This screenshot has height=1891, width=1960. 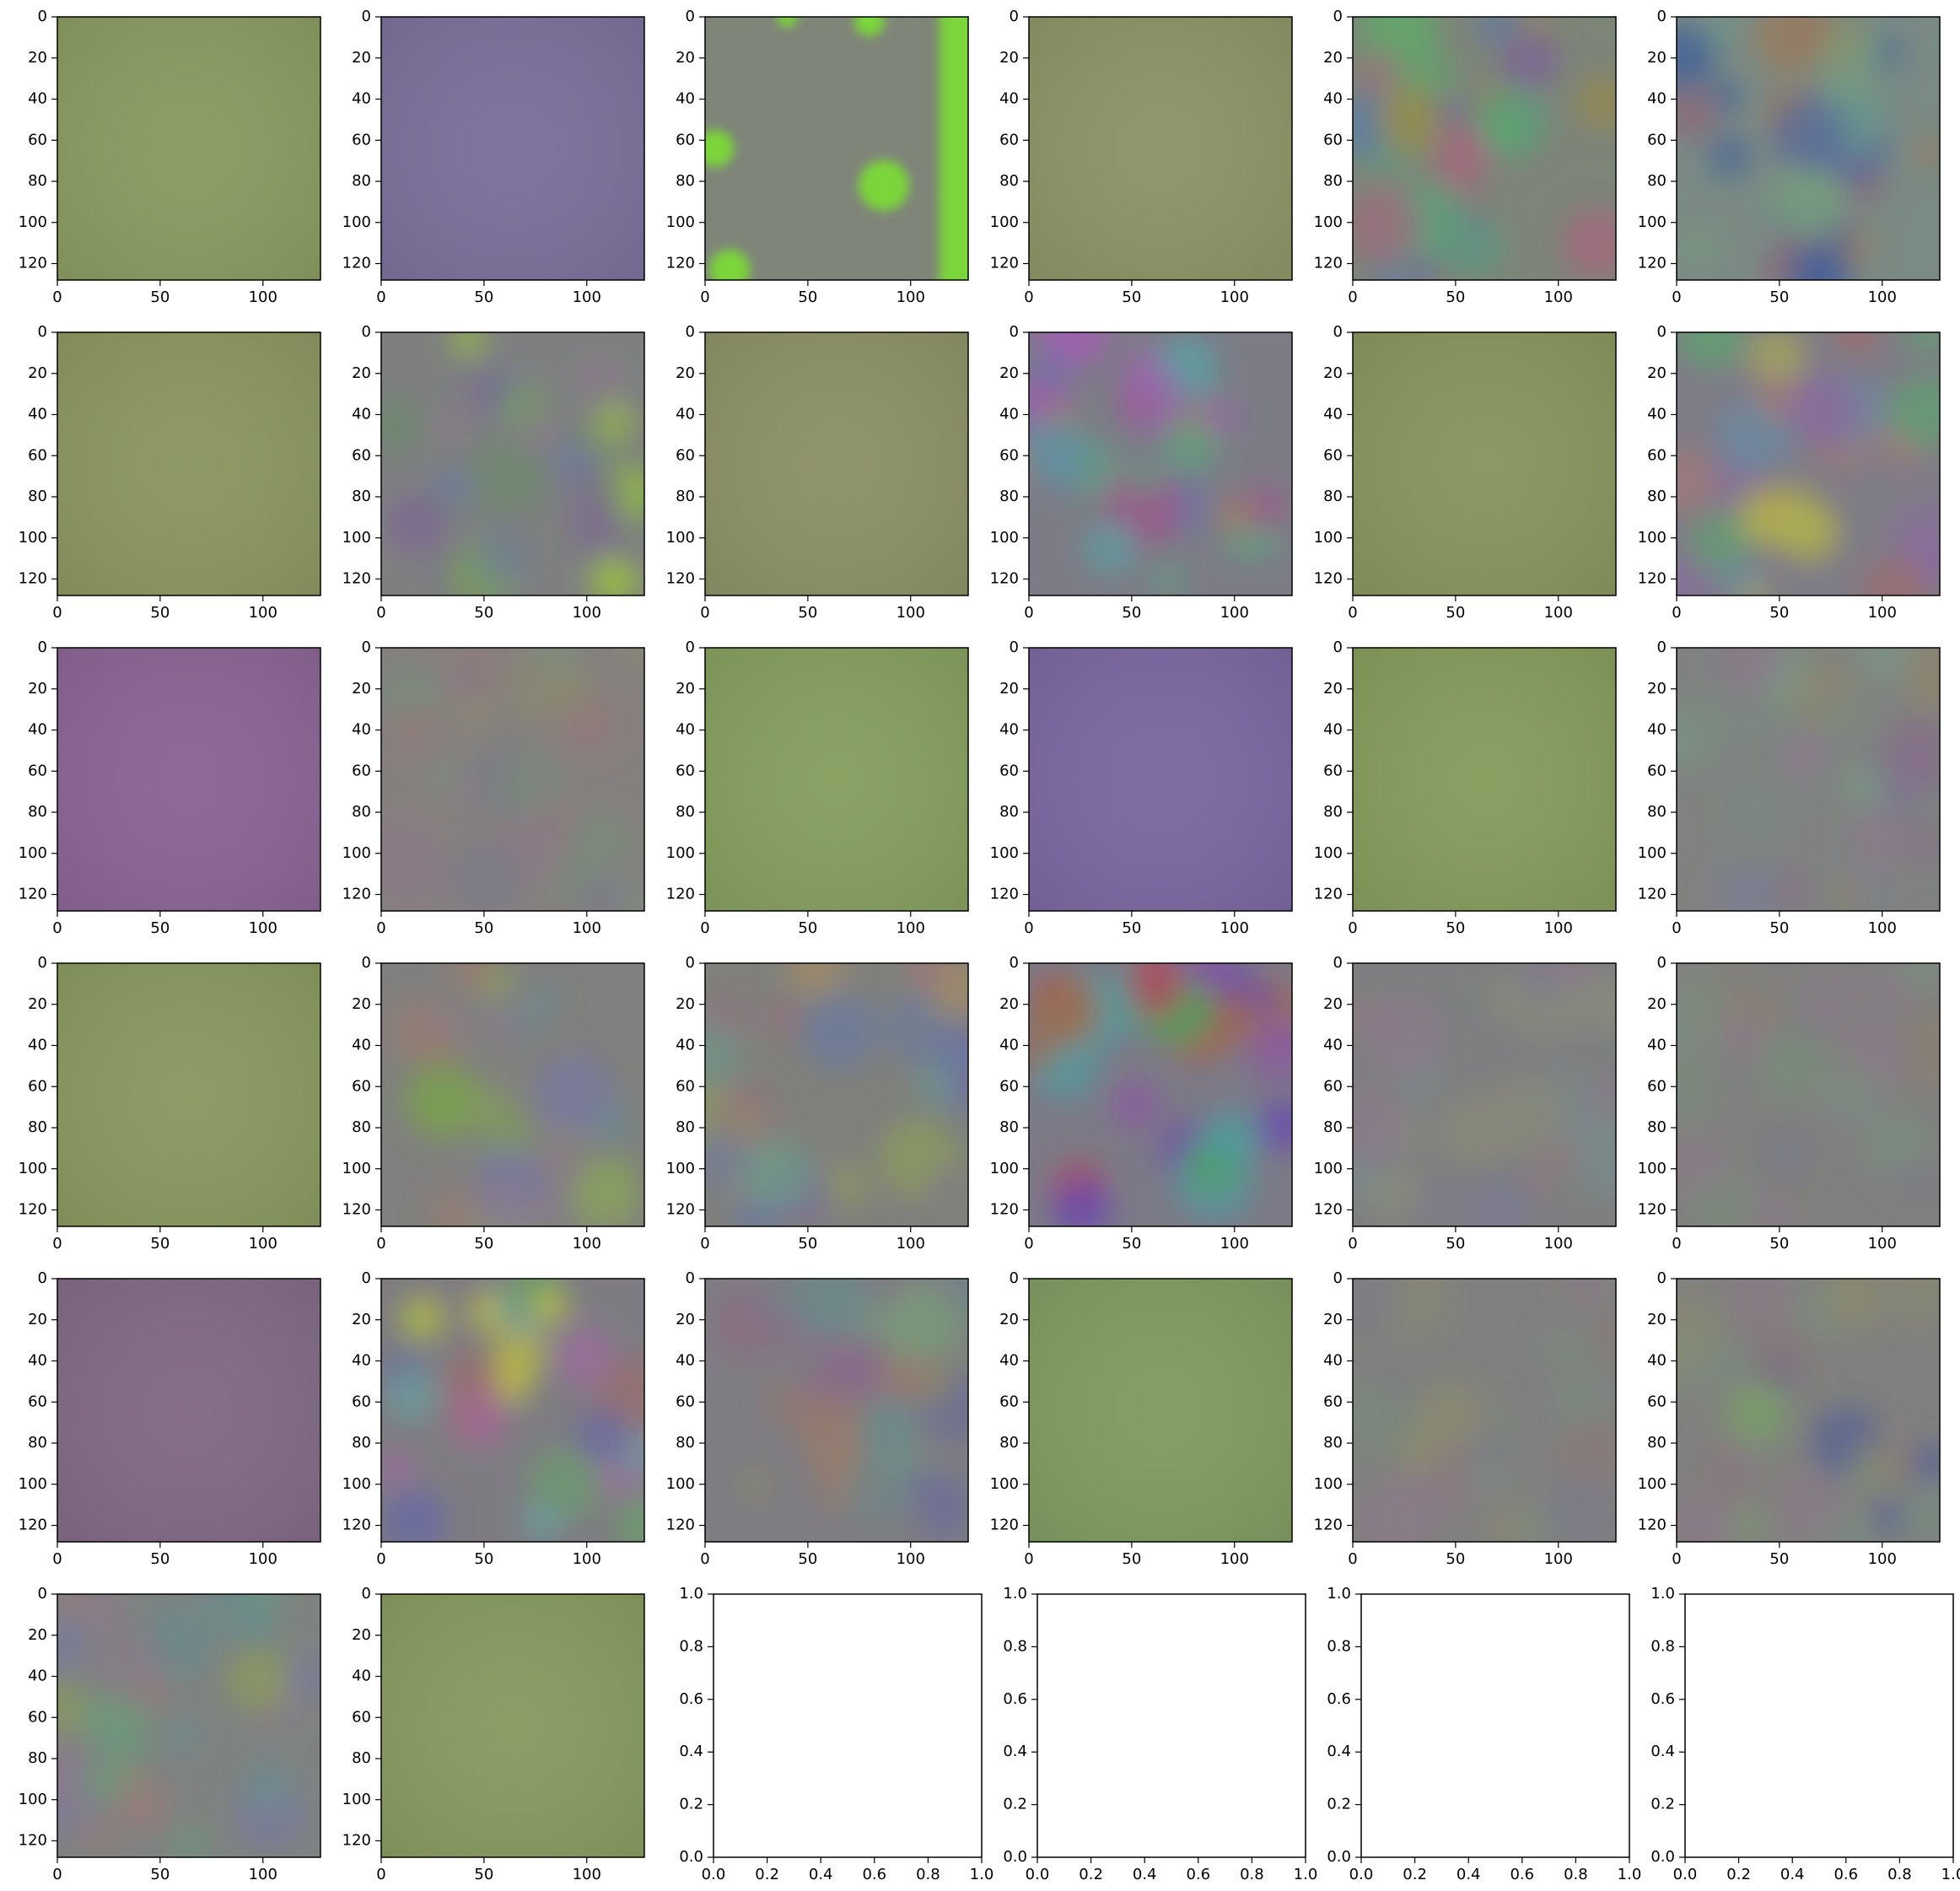 What do you see at coordinates (1522, 1874) in the screenshot?
I see `x-tick-label: 0.6` at bounding box center [1522, 1874].